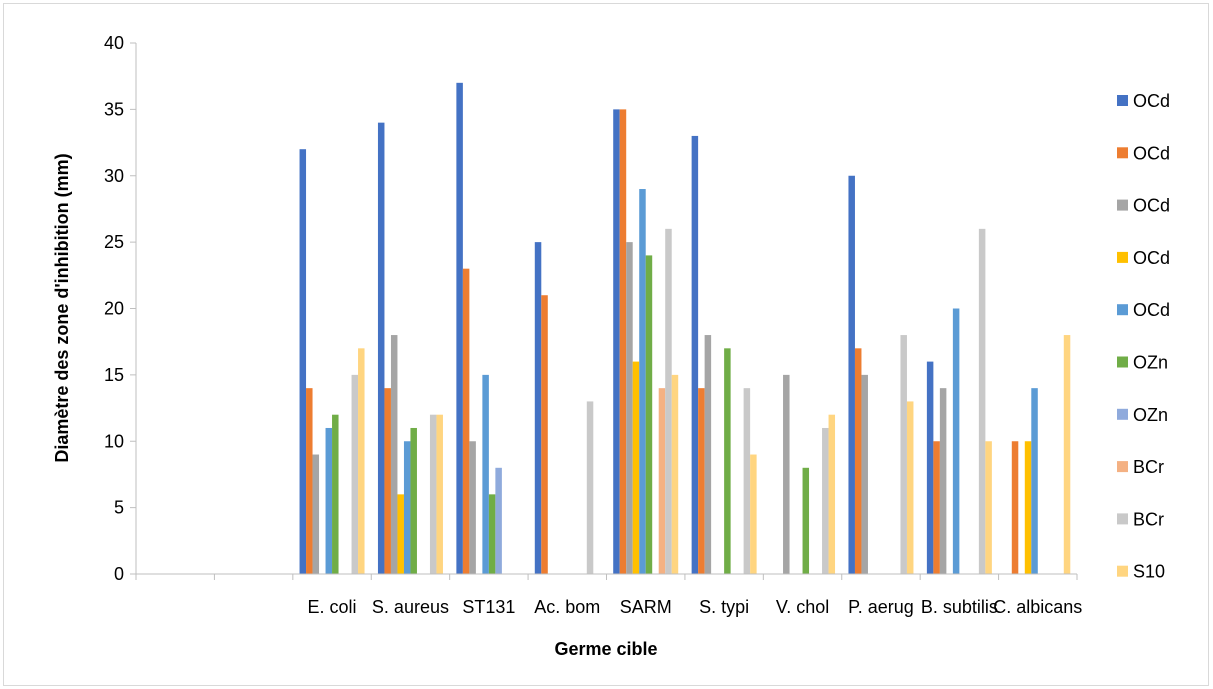  Describe the element at coordinates (488, 607) in the screenshot. I see `x-category-label: ST131` at that location.